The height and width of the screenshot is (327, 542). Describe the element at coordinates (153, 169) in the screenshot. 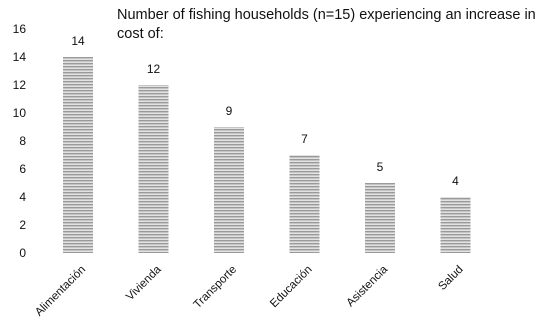

I see `bar-vivienda` at that location.